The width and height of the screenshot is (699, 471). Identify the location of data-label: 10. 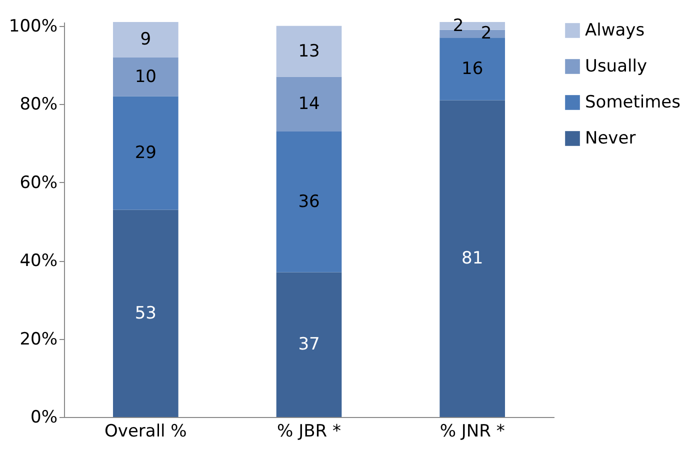
(145, 76).